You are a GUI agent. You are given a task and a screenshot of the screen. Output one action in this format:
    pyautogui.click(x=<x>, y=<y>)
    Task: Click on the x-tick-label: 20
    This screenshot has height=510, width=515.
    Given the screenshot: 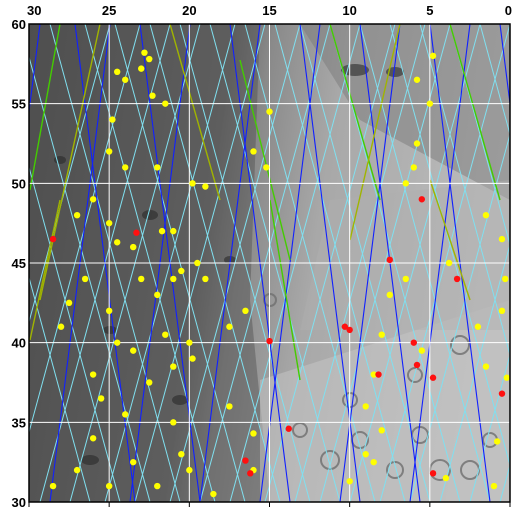 What is the action you would take?
    pyautogui.click(x=189, y=10)
    